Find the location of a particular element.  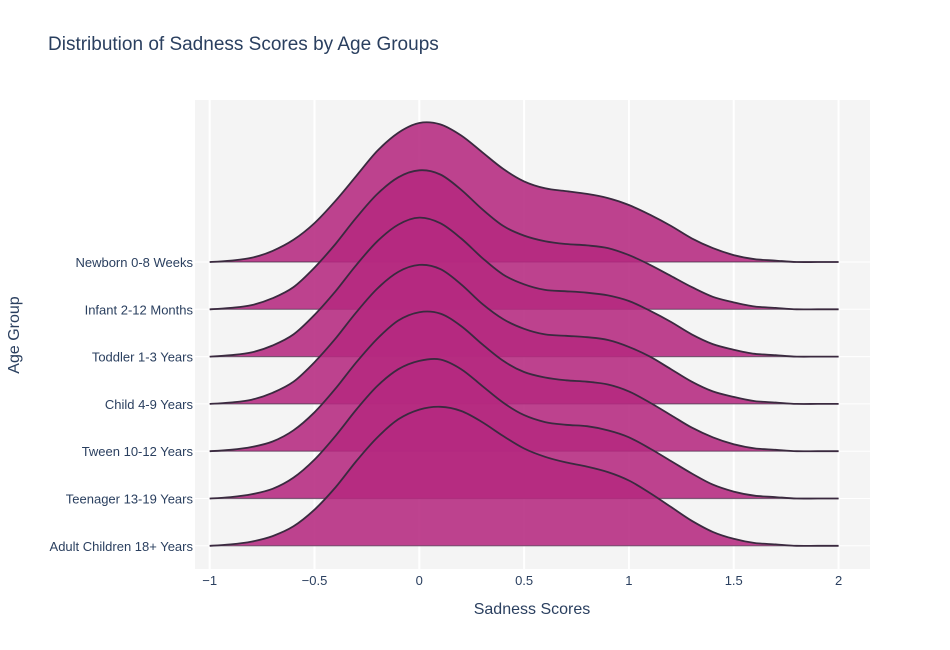

y-tick-label: Toddler 1-3 Years is located at coordinates (143, 357).